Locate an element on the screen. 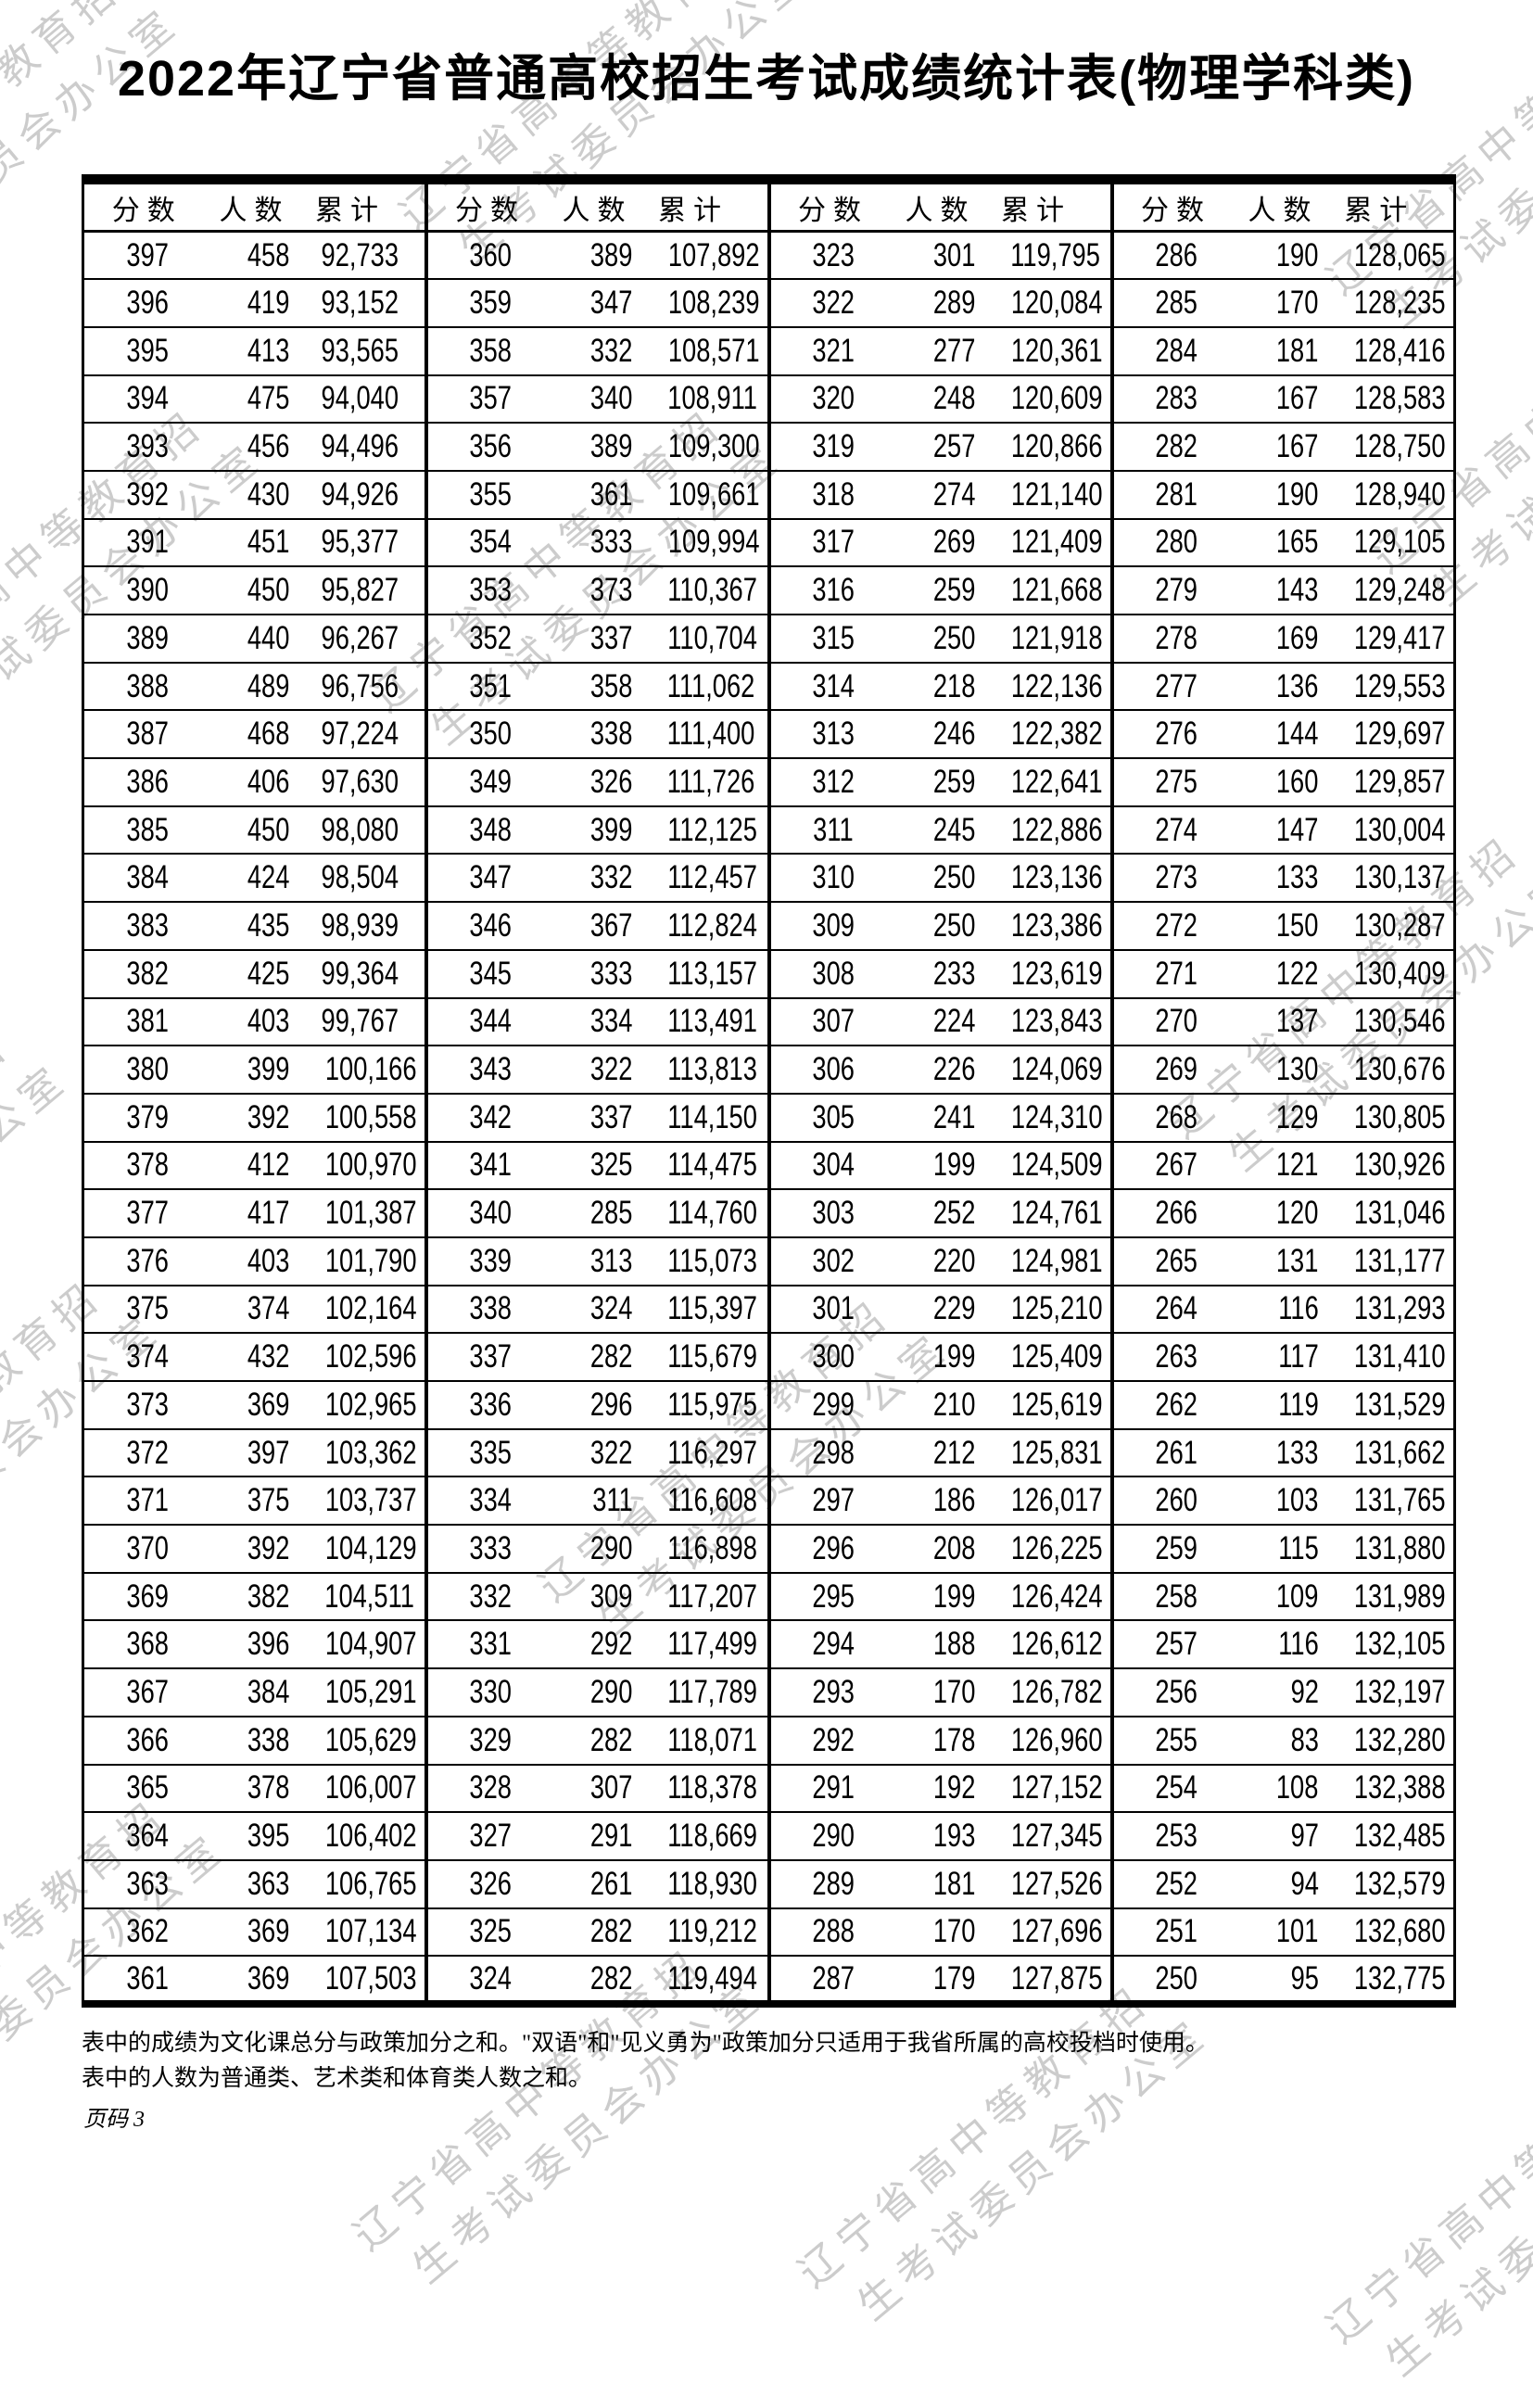 Image resolution: width=1533 pixels, height=2408 pixels. score-value: 302 is located at coordinates (833, 1260).